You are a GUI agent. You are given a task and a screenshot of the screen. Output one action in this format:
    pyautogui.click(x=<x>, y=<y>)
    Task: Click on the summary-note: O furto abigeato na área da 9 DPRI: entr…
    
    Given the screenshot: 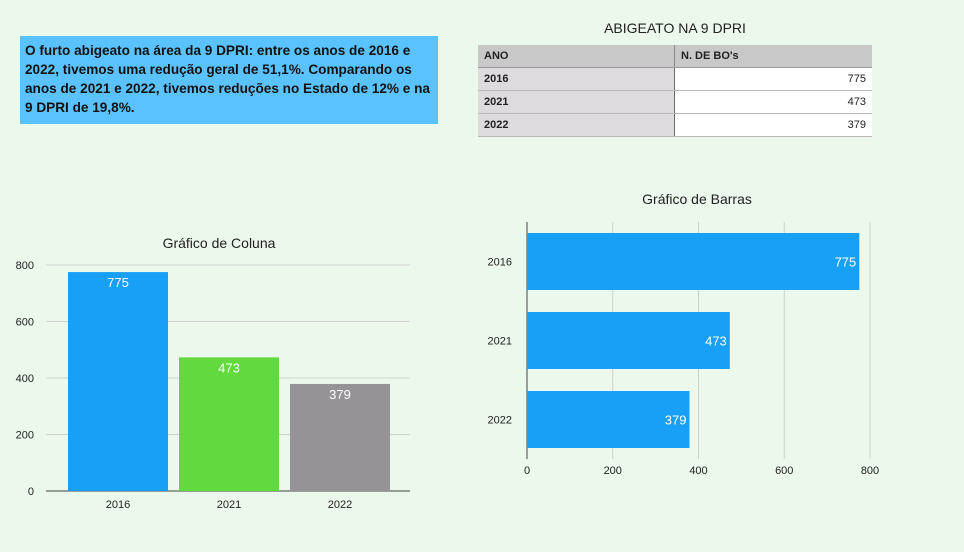 What is the action you would take?
    pyautogui.click(x=229, y=80)
    